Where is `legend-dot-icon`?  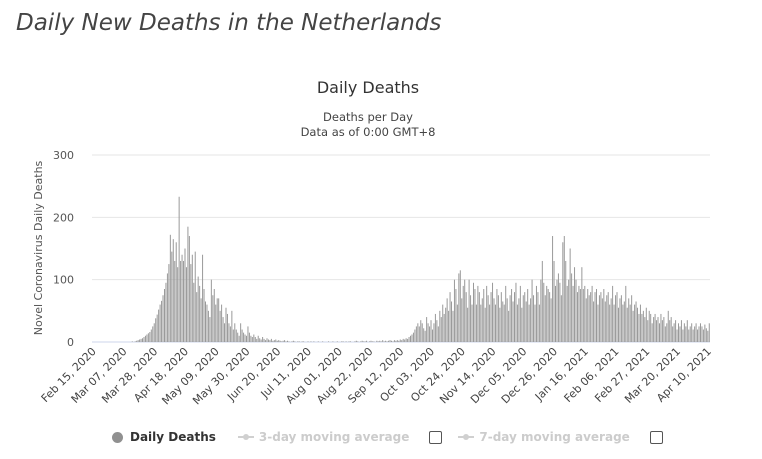 legend-dot-icon is located at coordinates (117, 437).